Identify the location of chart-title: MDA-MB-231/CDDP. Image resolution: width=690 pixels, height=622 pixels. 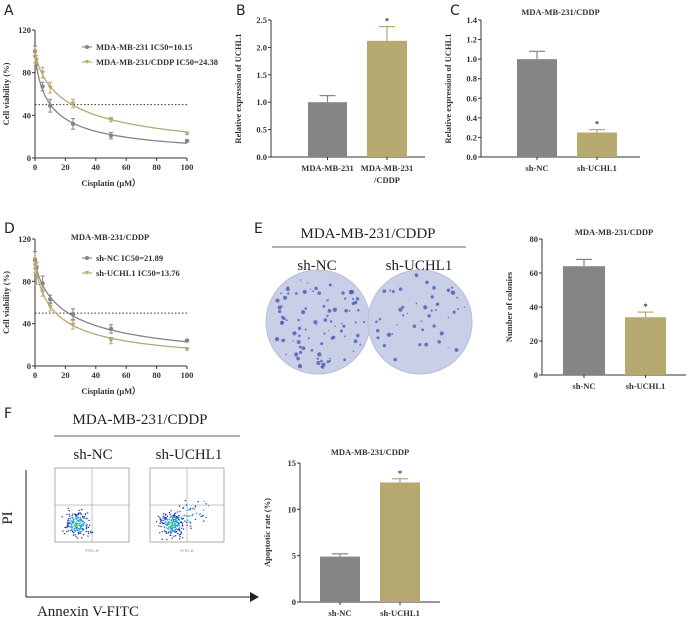
(370, 452).